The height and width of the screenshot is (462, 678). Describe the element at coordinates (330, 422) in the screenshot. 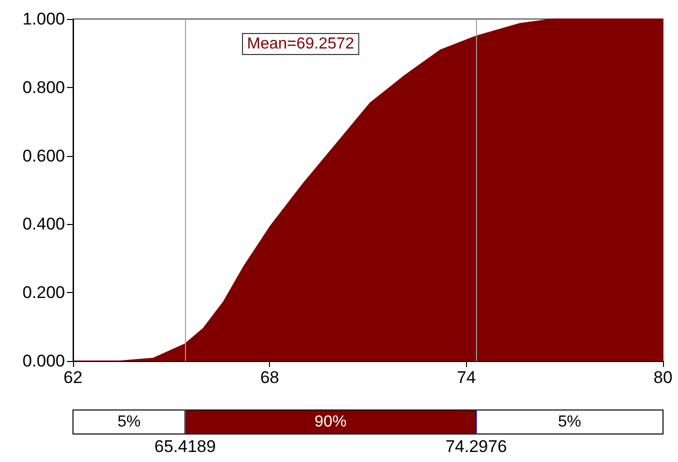

I see `text: 90%` at that location.